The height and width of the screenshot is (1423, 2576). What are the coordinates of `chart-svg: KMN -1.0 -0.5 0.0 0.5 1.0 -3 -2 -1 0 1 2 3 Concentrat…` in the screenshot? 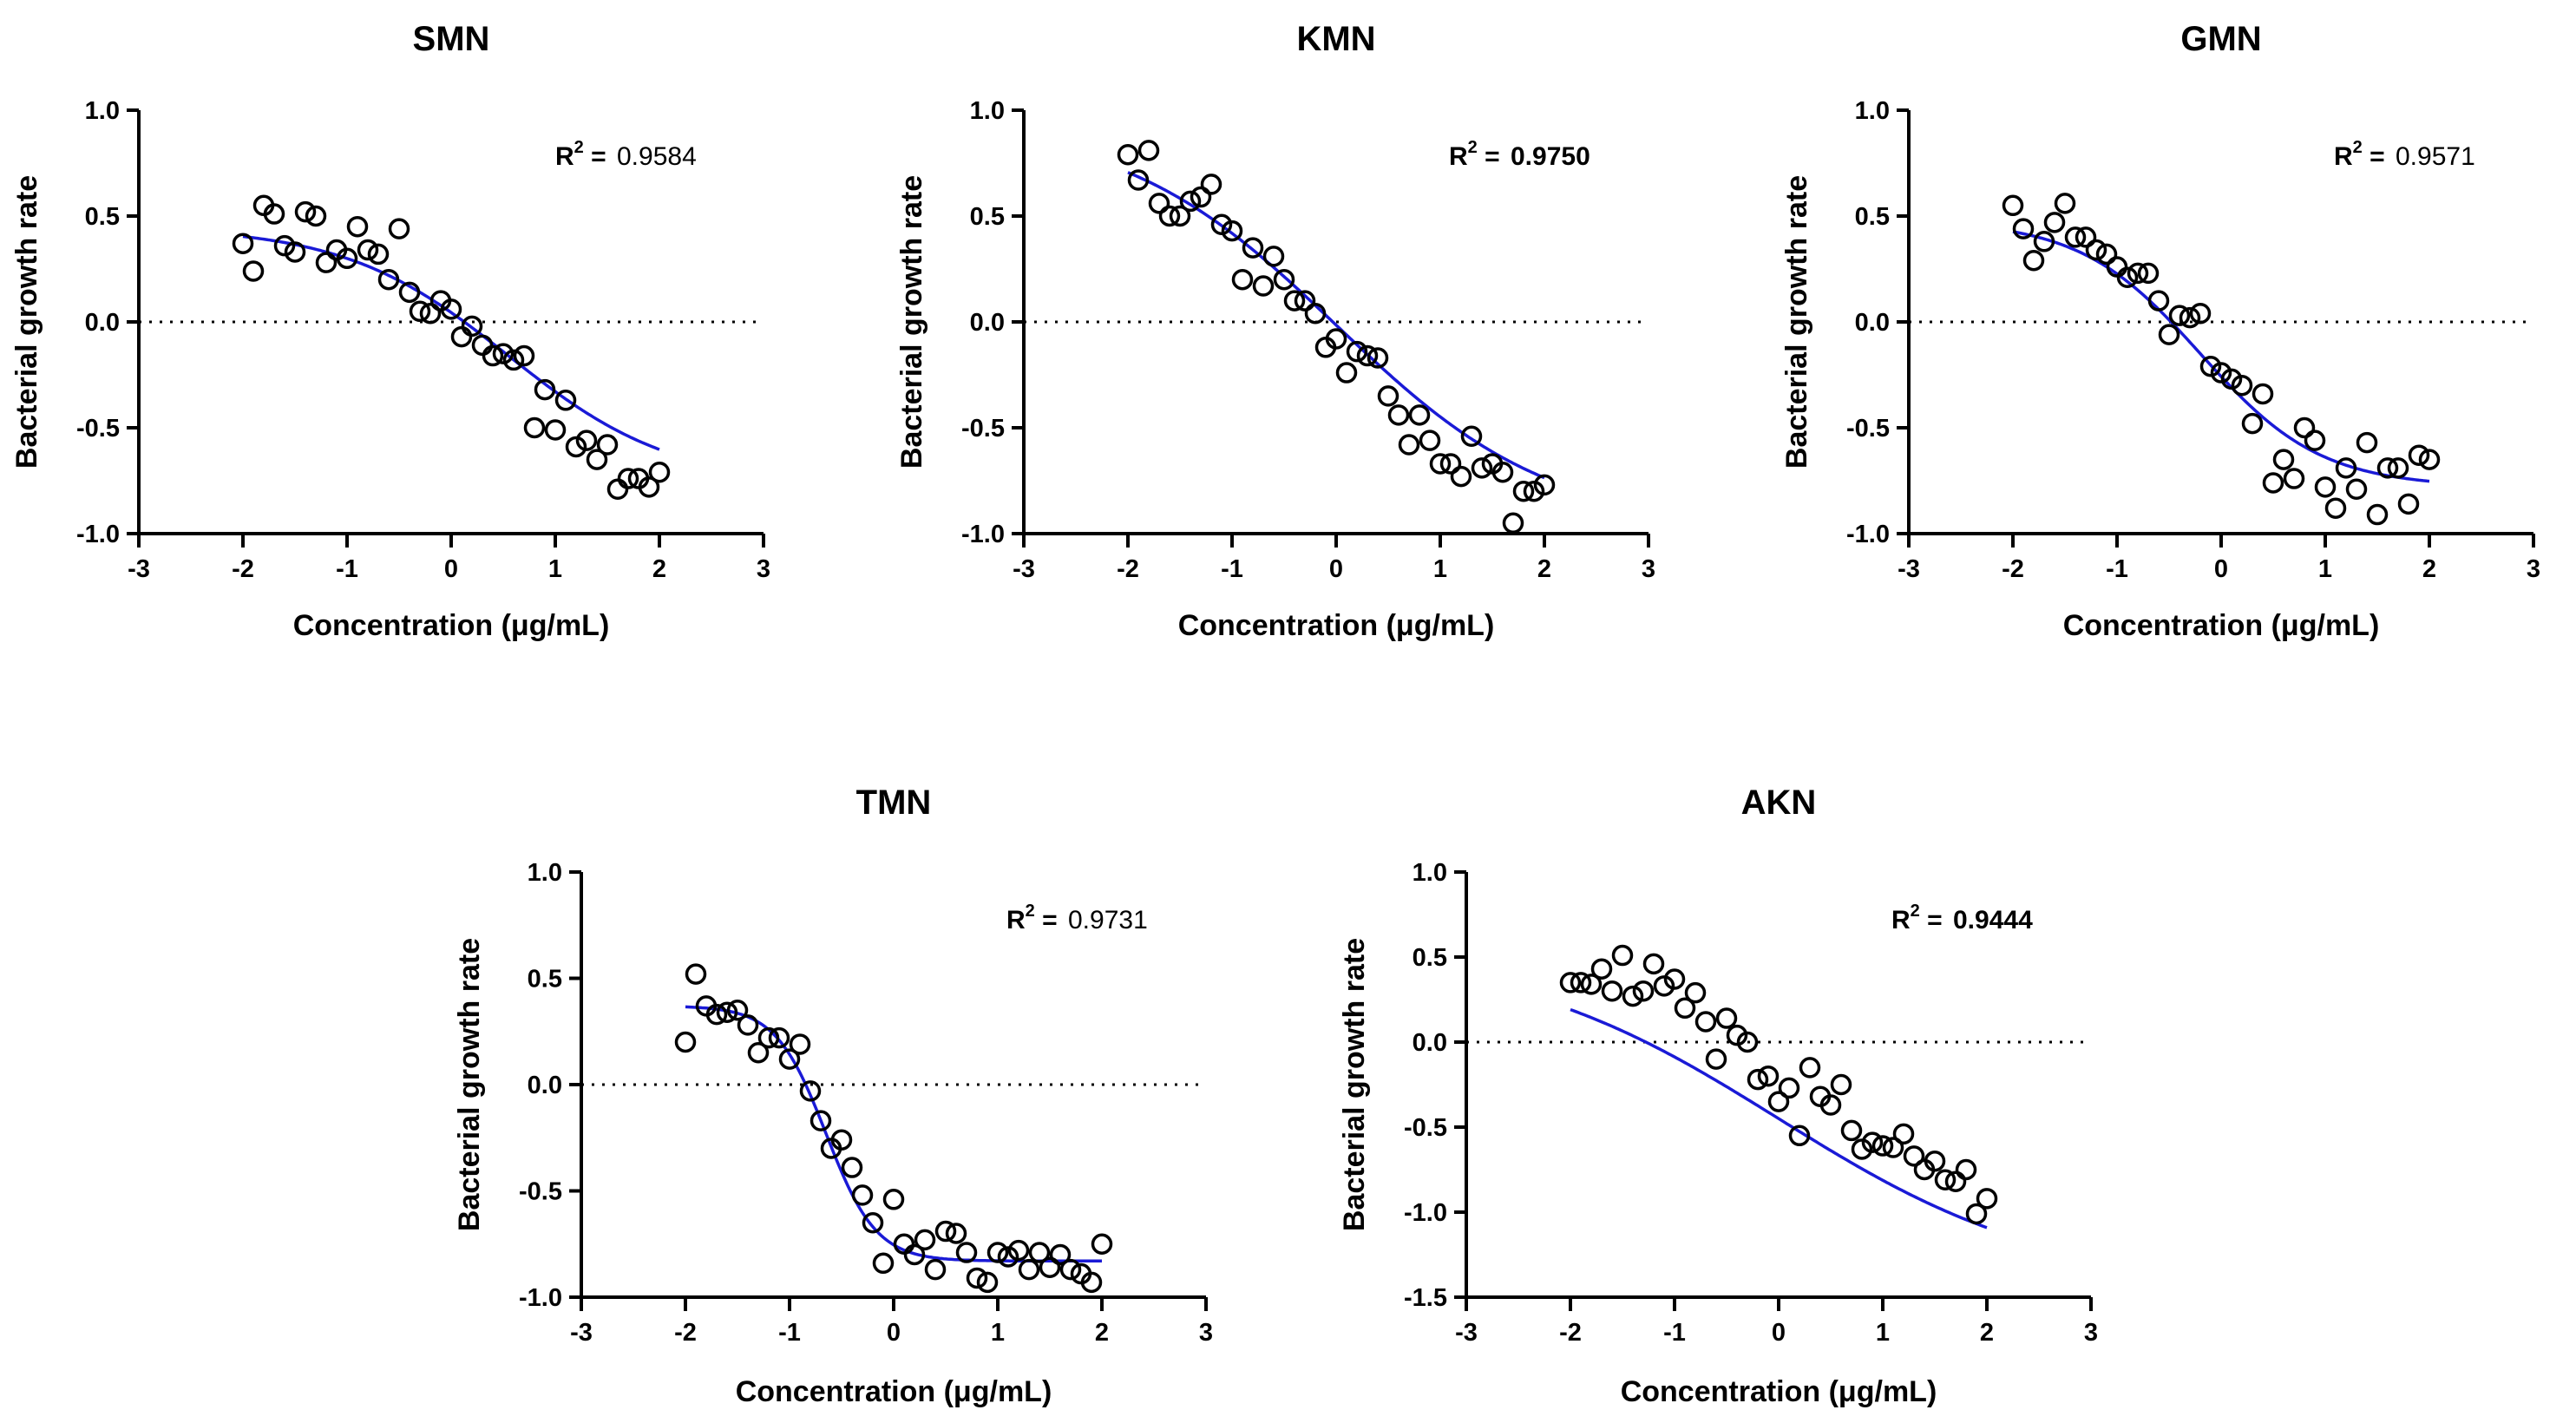 It's located at (1275, 331).